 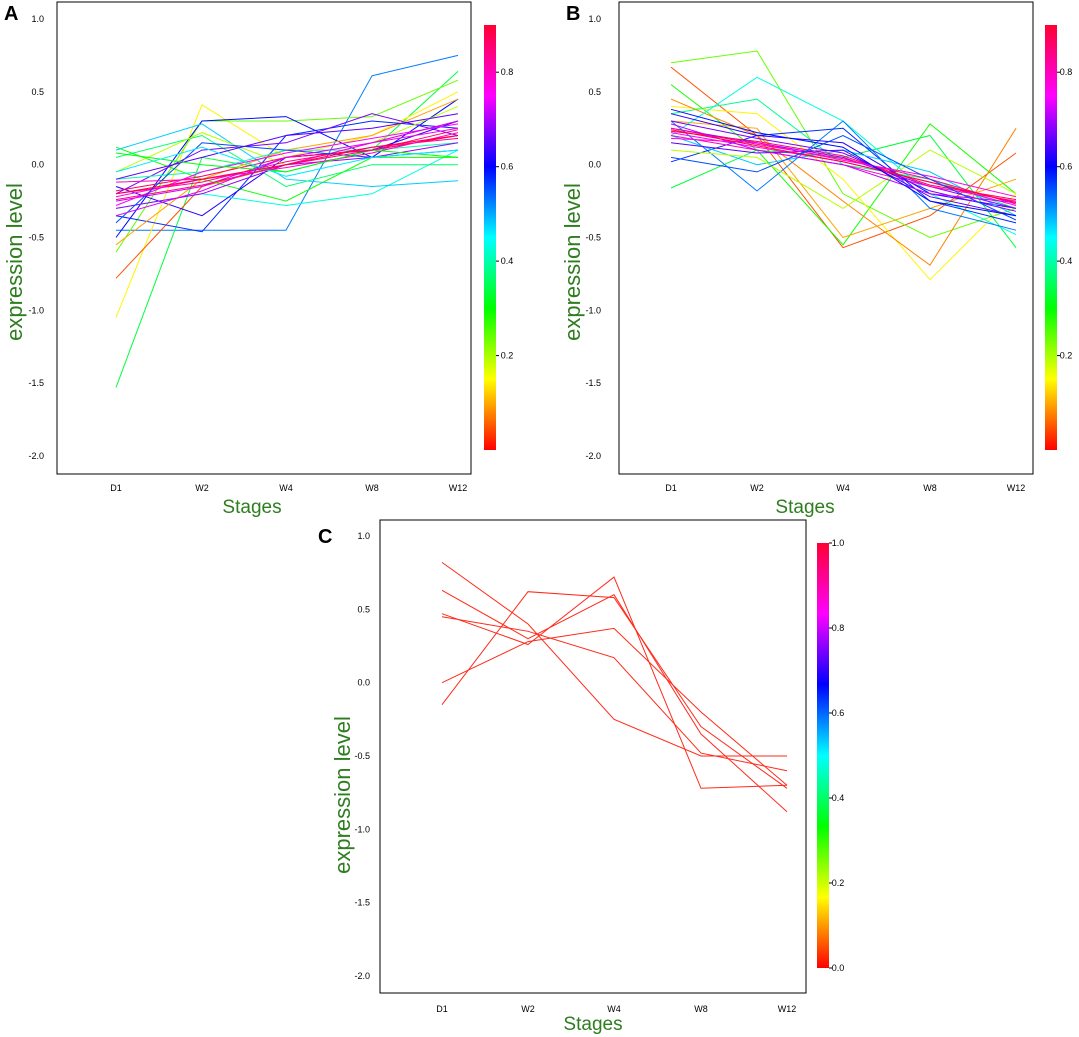 I want to click on colorbar-tick-label: 0.2, so click(x=507, y=356).